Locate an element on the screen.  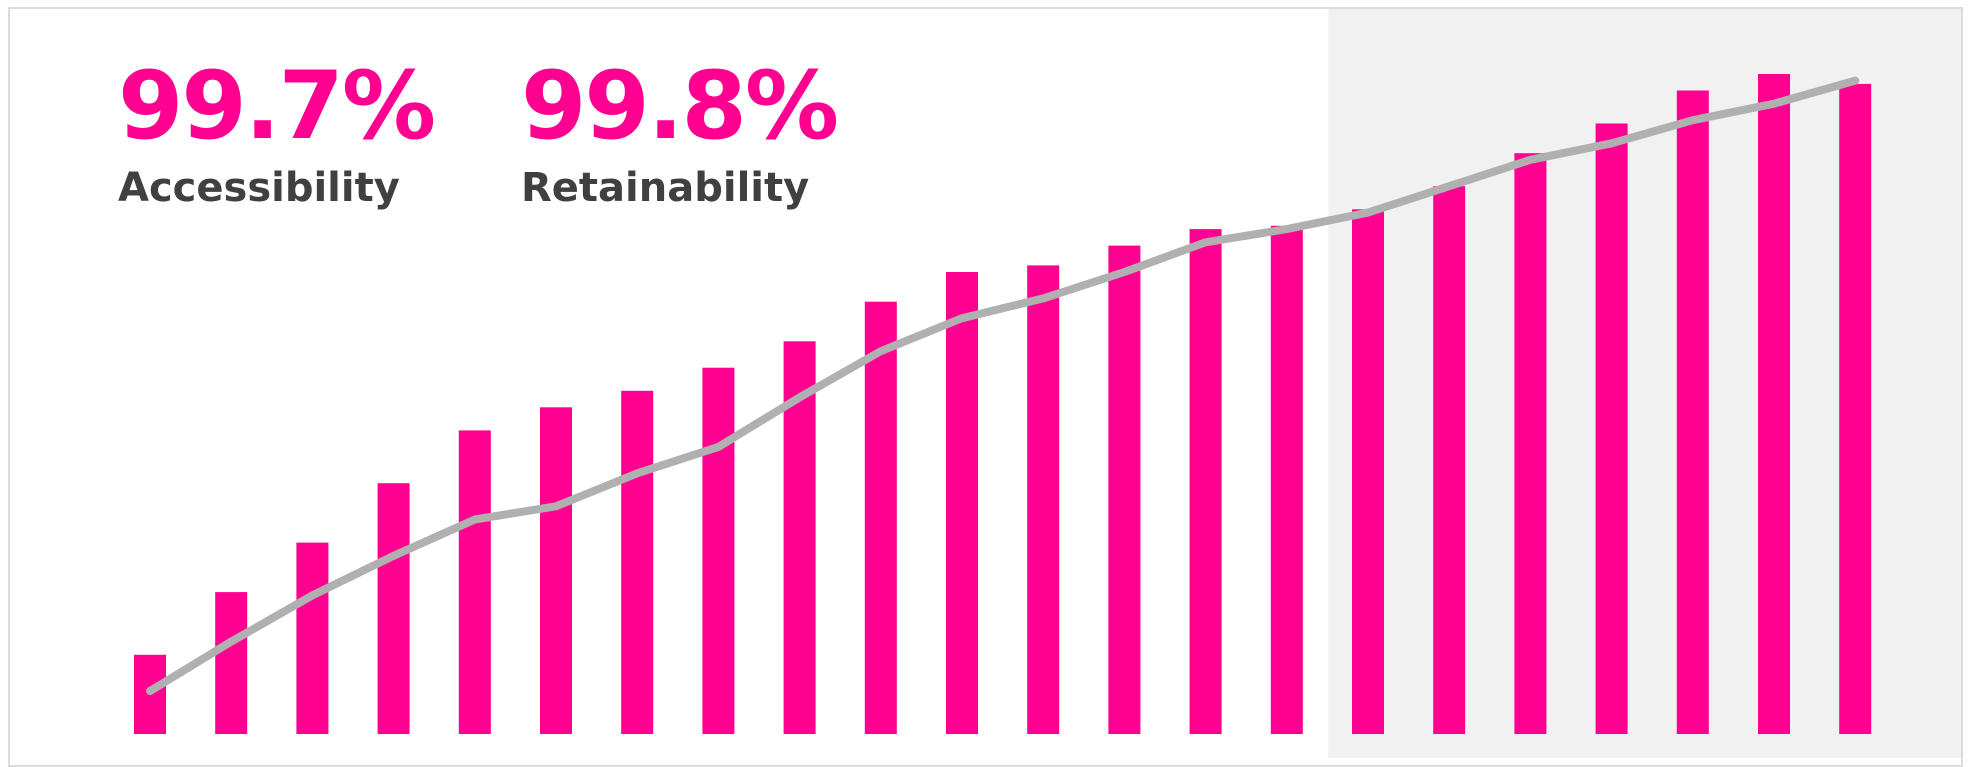
kpi-accessibility: 99.7% Accessibility is located at coordinates (277, 131).